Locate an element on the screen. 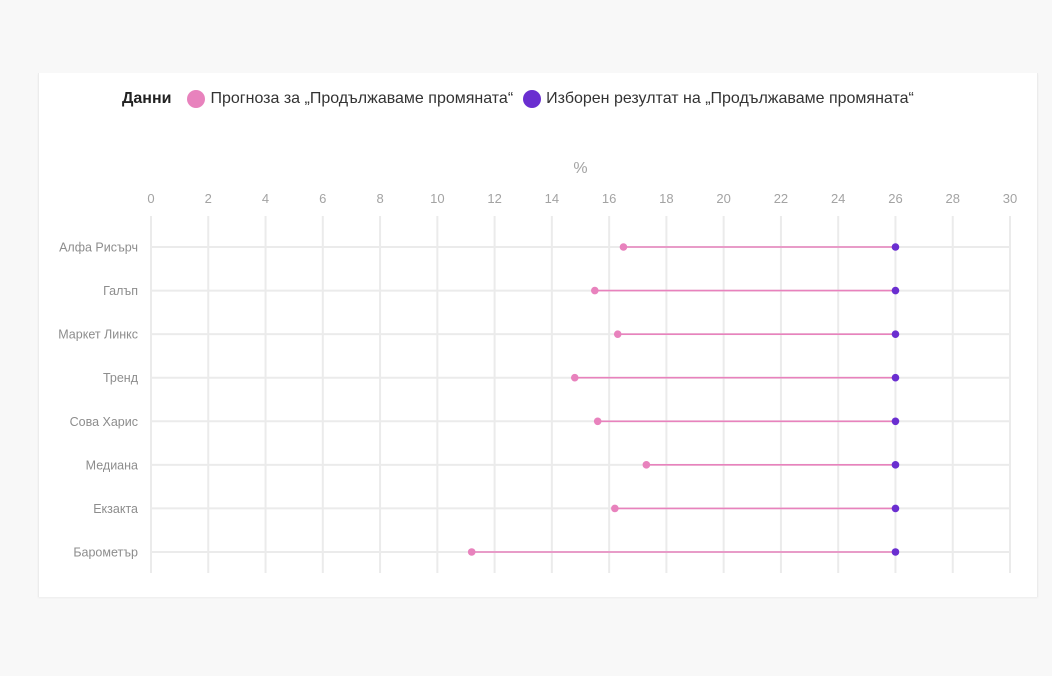  category-label: Тренд is located at coordinates (121, 378).